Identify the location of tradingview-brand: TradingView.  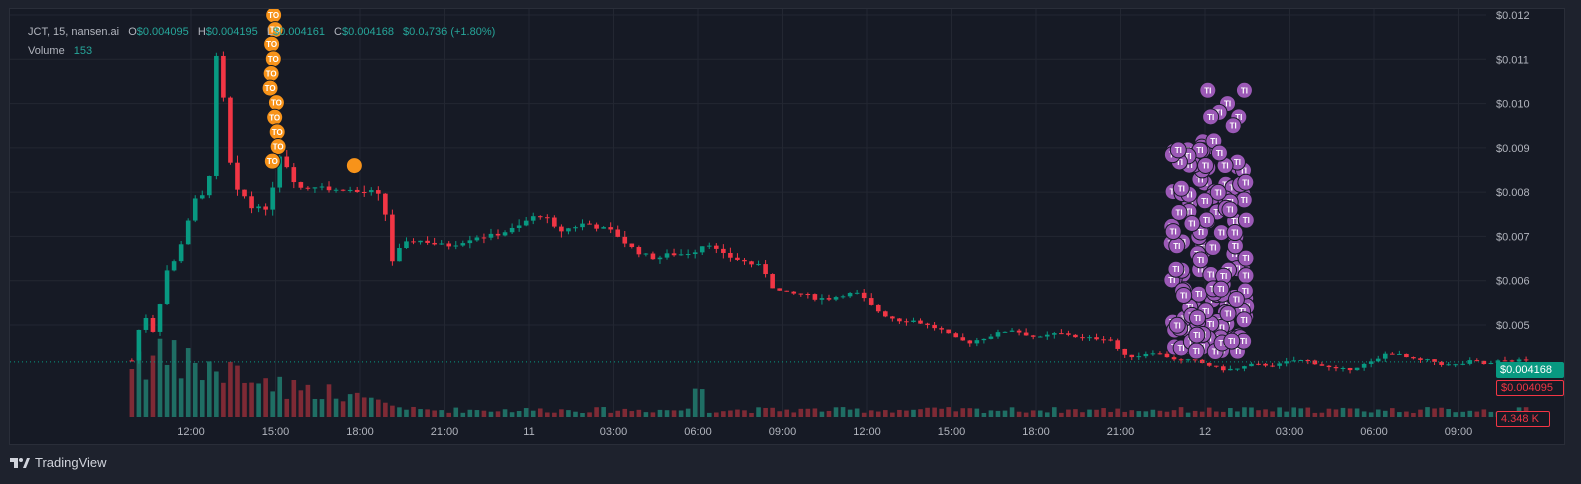
(58, 462).